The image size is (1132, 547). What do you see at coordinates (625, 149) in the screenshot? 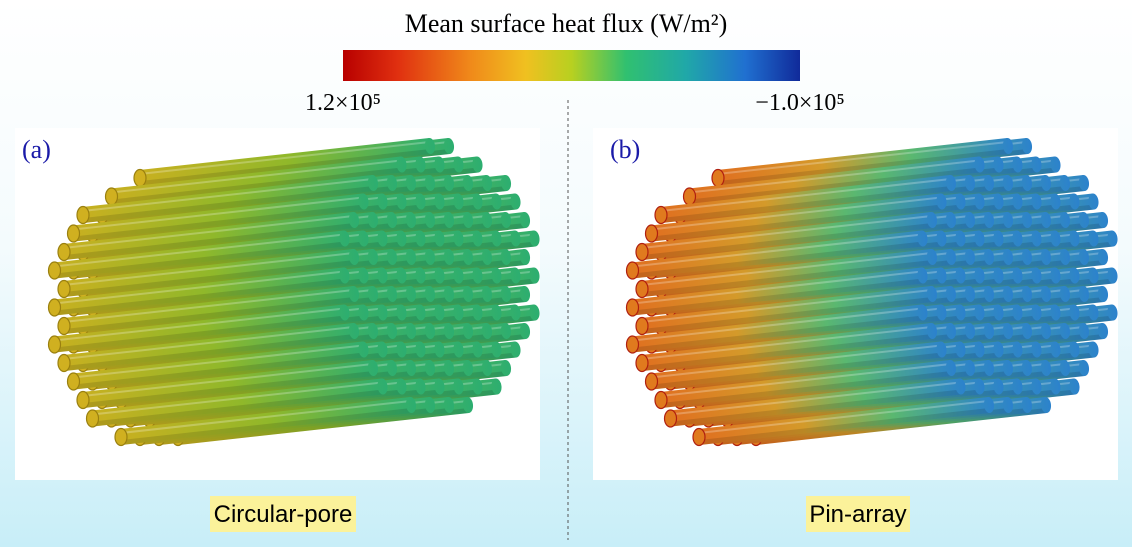
I see `panel-label: (b)` at bounding box center [625, 149].